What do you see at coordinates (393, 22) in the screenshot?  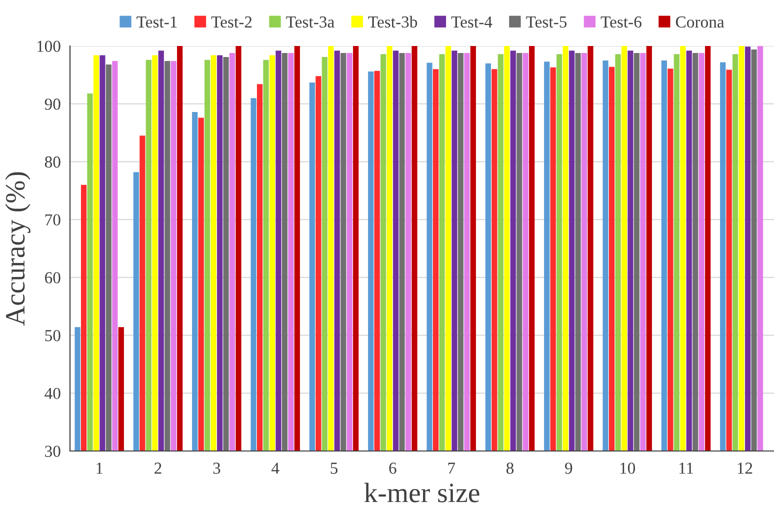 I see `legend-label: Test-3b` at bounding box center [393, 22].